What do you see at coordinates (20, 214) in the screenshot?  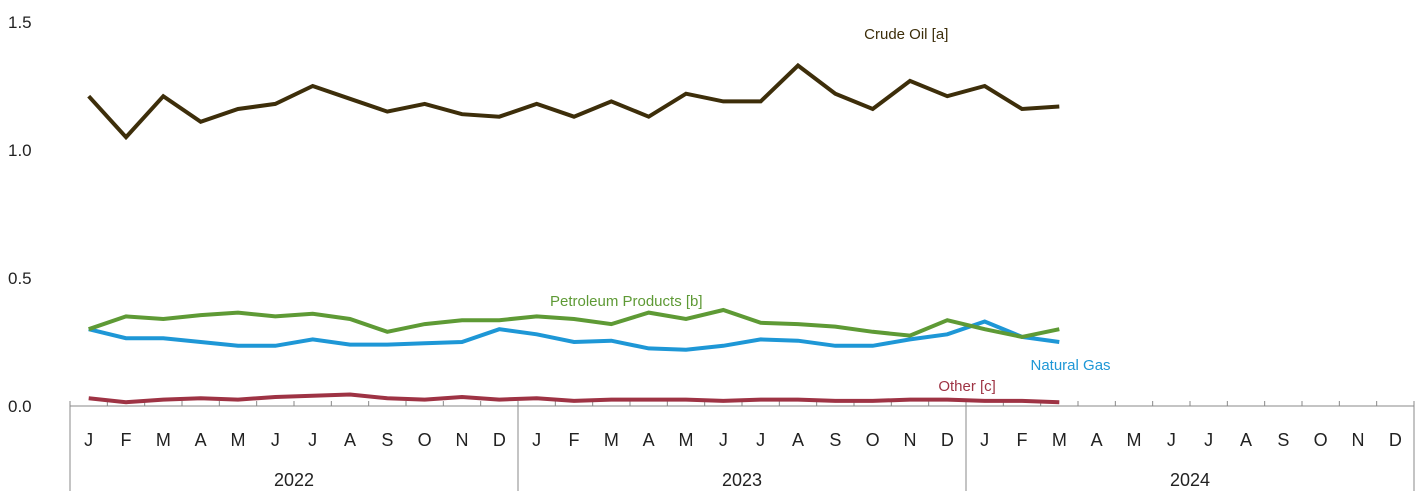 I see `y-axis-labels: 0.0 0.5 1.0 1.5` at bounding box center [20, 214].